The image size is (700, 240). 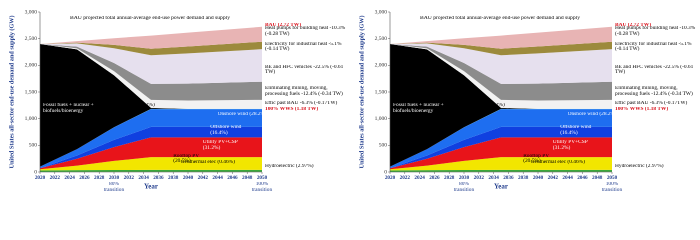 What do you see at coordinates (132, 105) in the screenshot?
I see `series-label-box: Tidal+wave (0.22%)` at bounding box center [132, 105].